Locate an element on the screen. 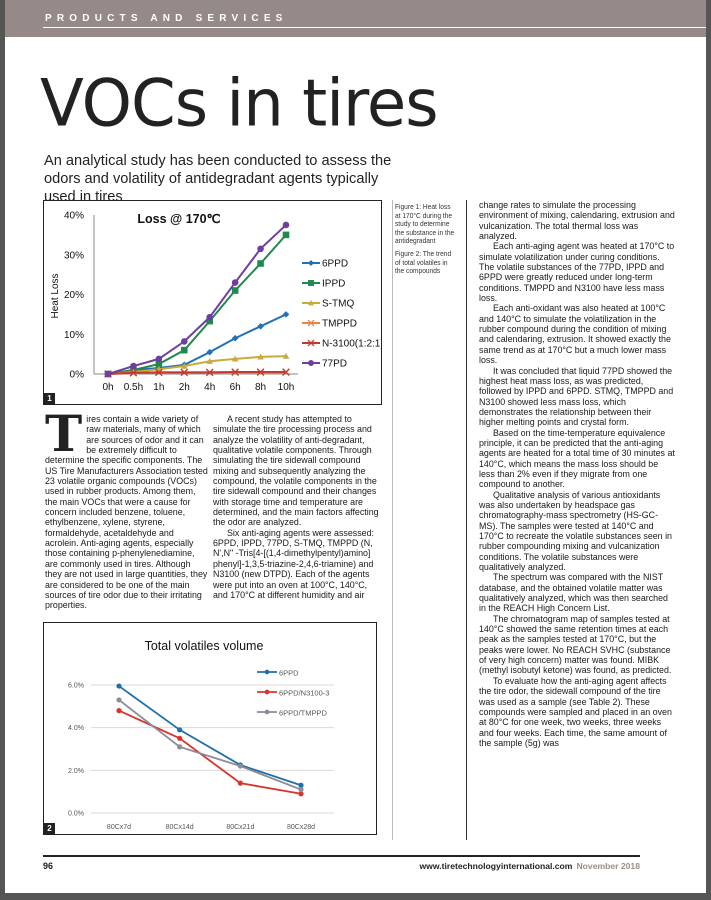 Image resolution: width=711 pixels, height=900 pixels. series-line-ippd is located at coordinates (197, 304).